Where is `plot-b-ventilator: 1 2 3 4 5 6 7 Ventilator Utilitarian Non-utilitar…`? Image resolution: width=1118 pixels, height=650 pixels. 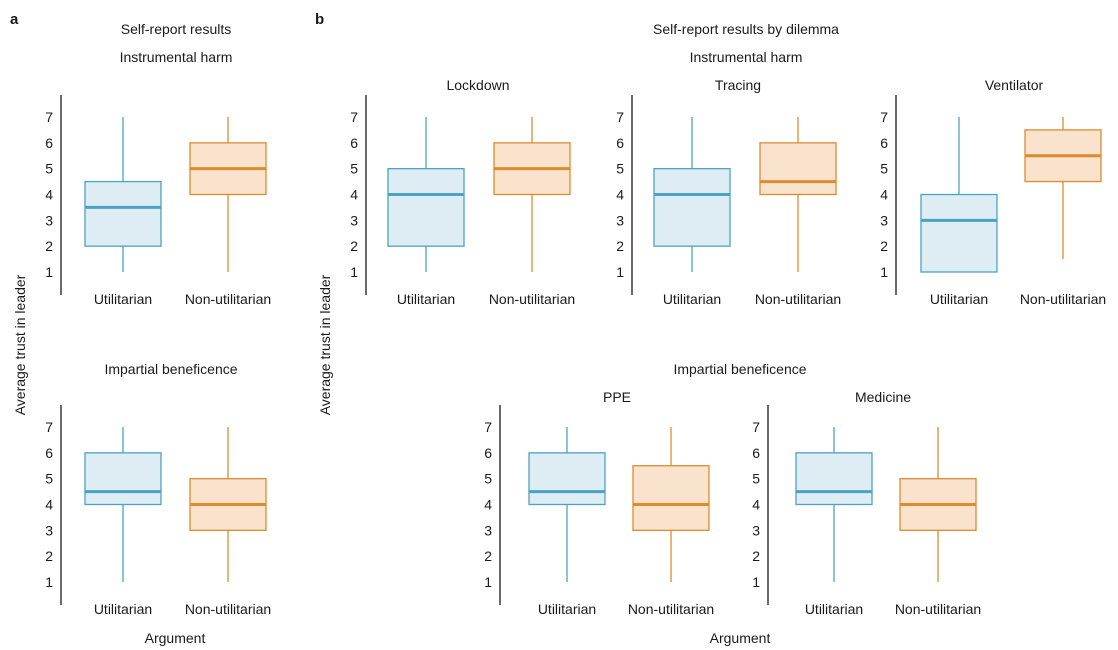 plot-b-ventilator: 1 2 3 4 5 6 7 Ventilator Utilitarian Non-utilitar… is located at coordinates (993, 192).